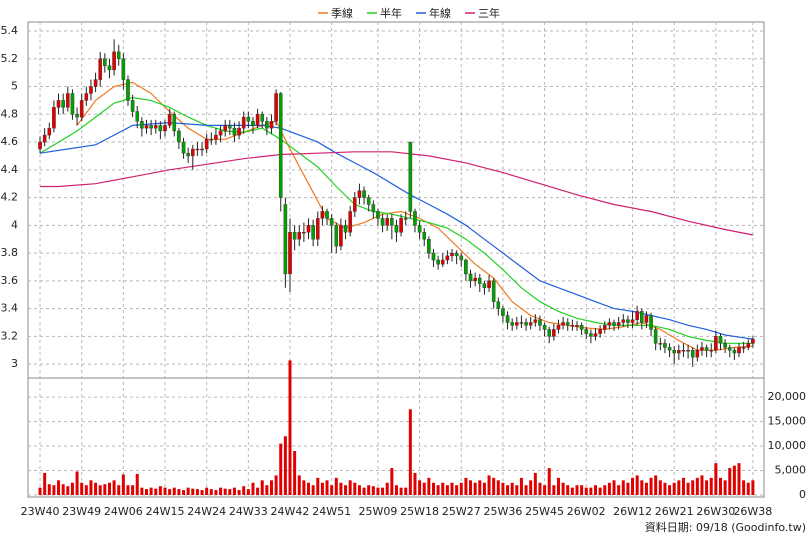 The height and width of the screenshot is (540, 808). I want to click on y-tick-label: 4, so click(14, 224).